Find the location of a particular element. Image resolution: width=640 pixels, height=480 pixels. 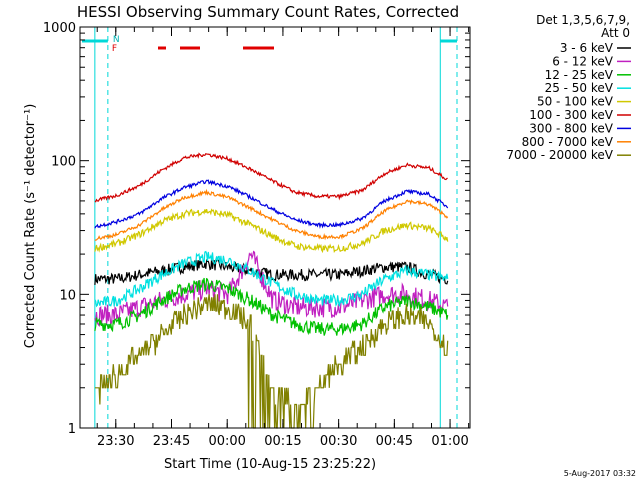

legend-label: 12 - 25 keV is located at coordinates (579, 75).